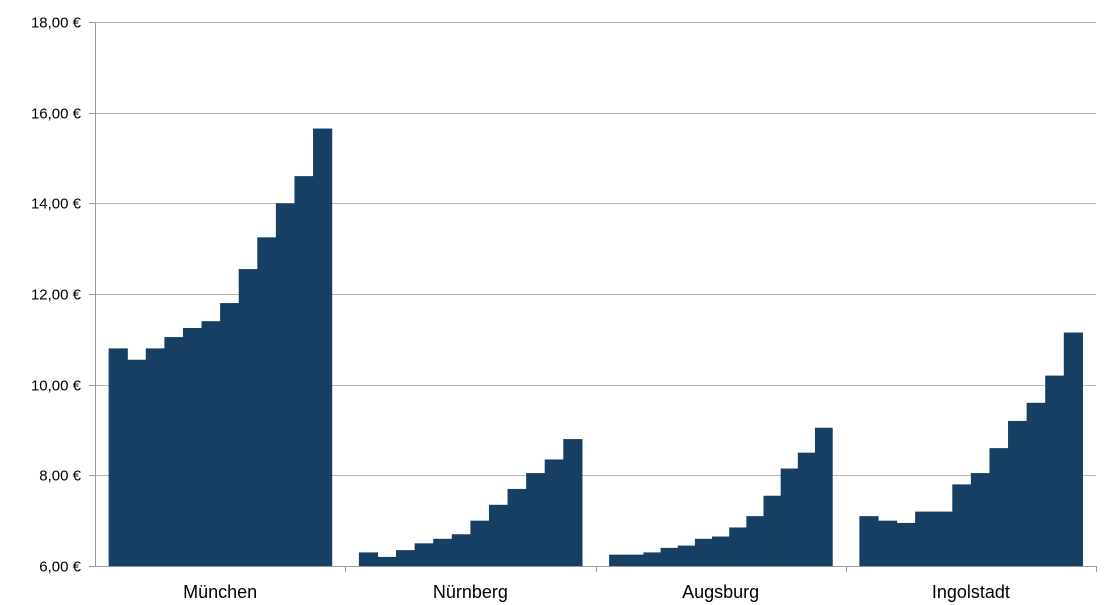 The width and height of the screenshot is (1104, 605). I want to click on y-tick-label: 14,00 €, so click(56, 204).